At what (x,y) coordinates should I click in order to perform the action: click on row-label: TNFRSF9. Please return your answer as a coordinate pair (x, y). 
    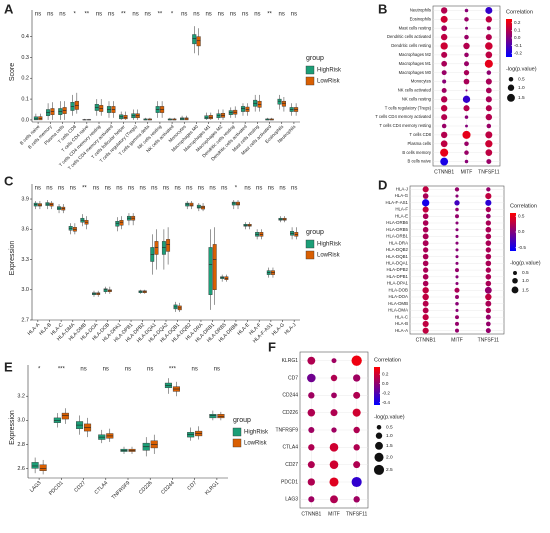
    Looking at the image, I should click on (287, 430).